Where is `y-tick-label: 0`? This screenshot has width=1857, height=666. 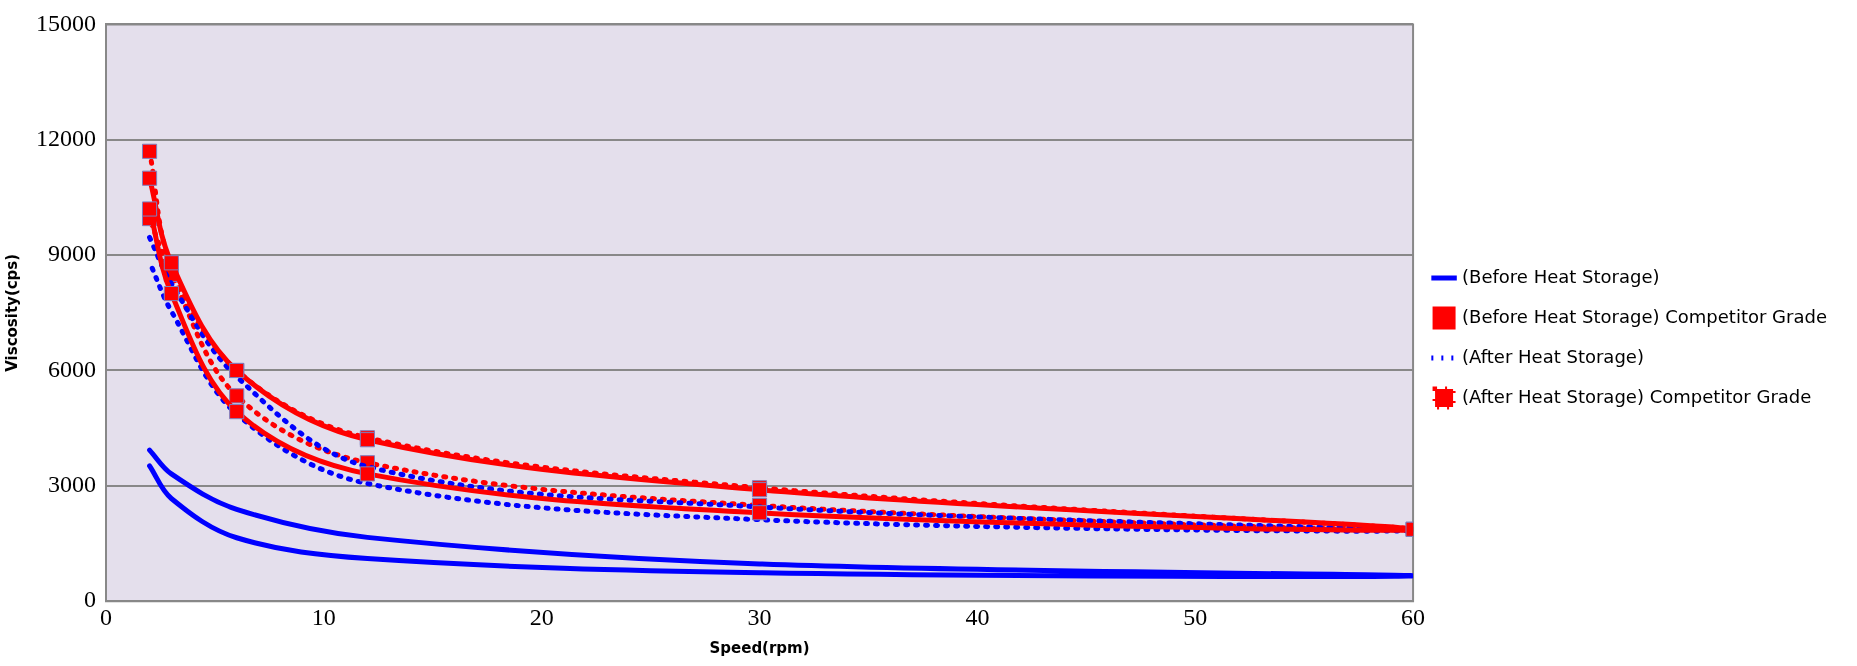 y-tick-label: 0 is located at coordinates (90, 599).